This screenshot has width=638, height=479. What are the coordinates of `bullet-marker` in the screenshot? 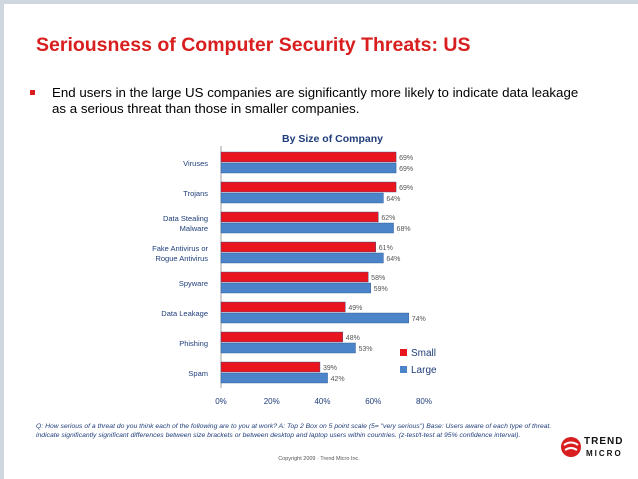 It's located at (32, 92).